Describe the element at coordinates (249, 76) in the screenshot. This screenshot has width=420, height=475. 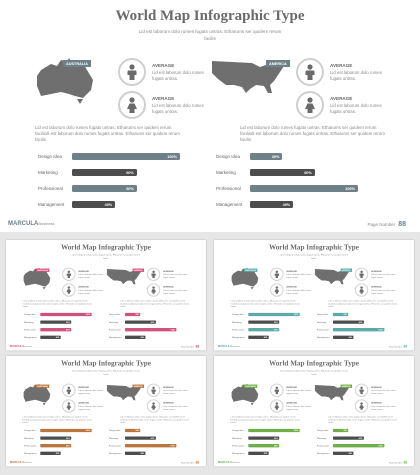
I see `map-america` at that location.